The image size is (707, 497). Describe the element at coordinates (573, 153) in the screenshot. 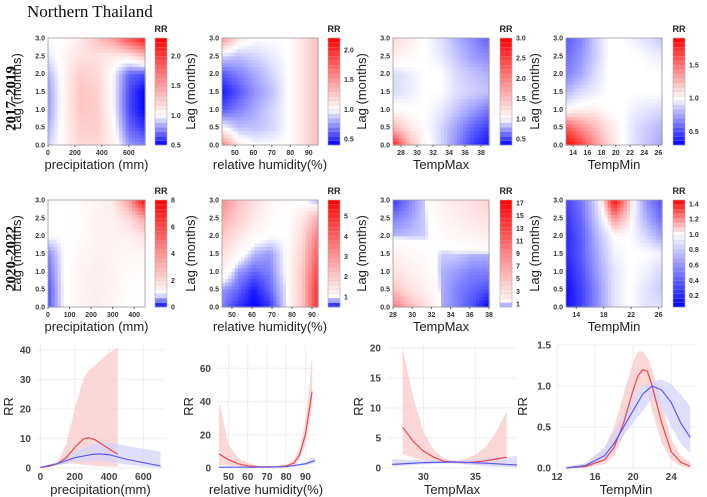

I see `x-tick-label: 14` at that location.